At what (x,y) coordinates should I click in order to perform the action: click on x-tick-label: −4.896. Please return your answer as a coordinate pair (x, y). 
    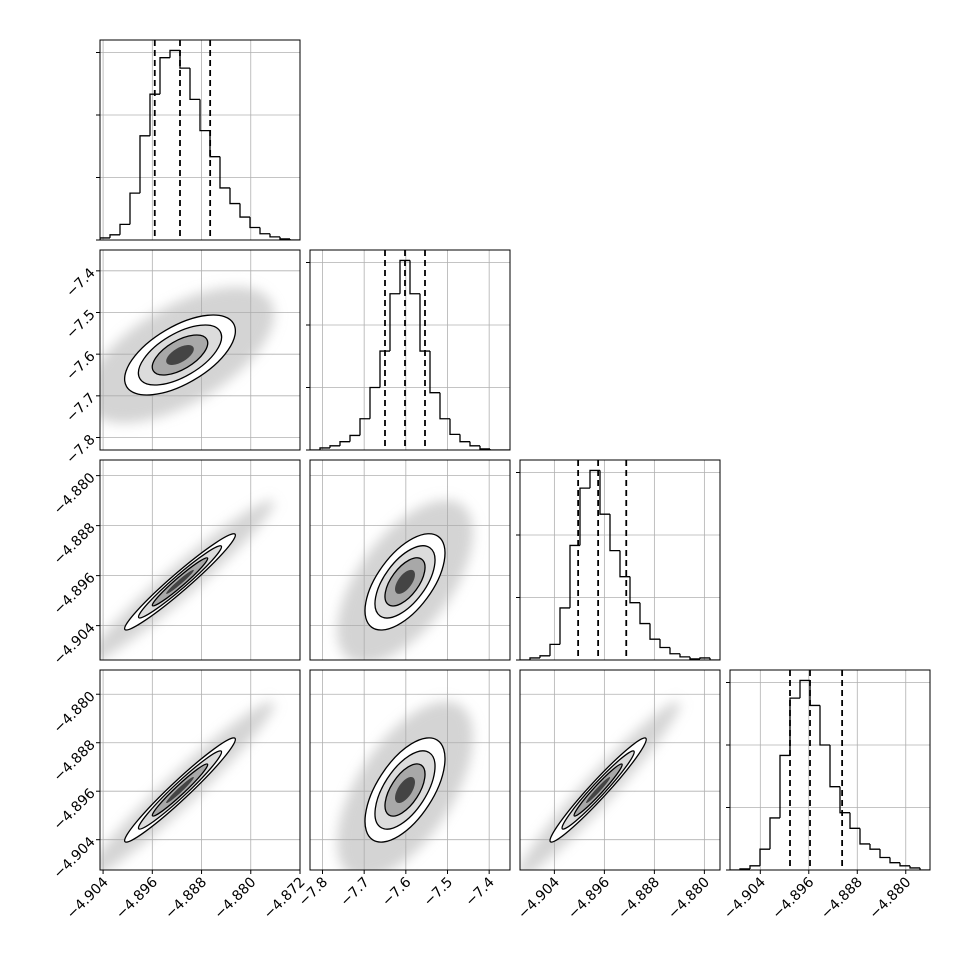
    Looking at the image, I should click on (589, 898).